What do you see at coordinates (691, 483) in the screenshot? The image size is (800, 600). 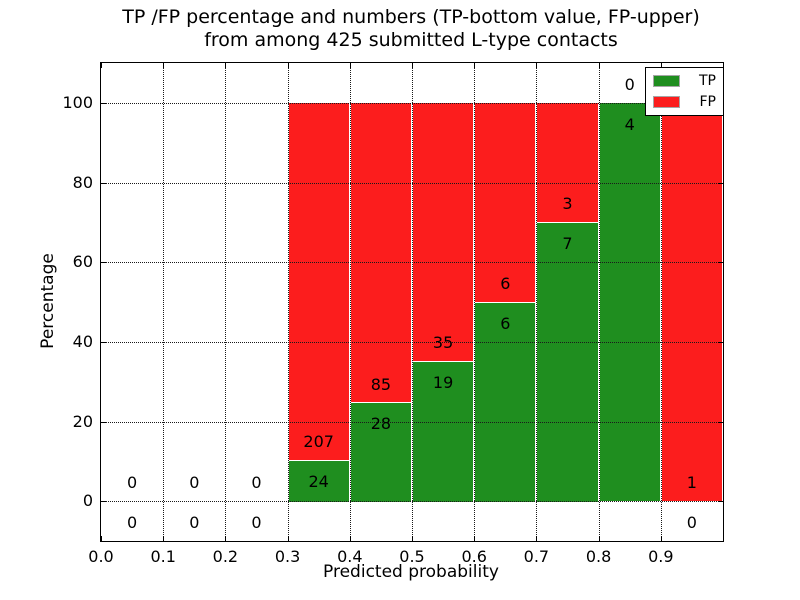 I see `fp-count-label: 1` at bounding box center [691, 483].